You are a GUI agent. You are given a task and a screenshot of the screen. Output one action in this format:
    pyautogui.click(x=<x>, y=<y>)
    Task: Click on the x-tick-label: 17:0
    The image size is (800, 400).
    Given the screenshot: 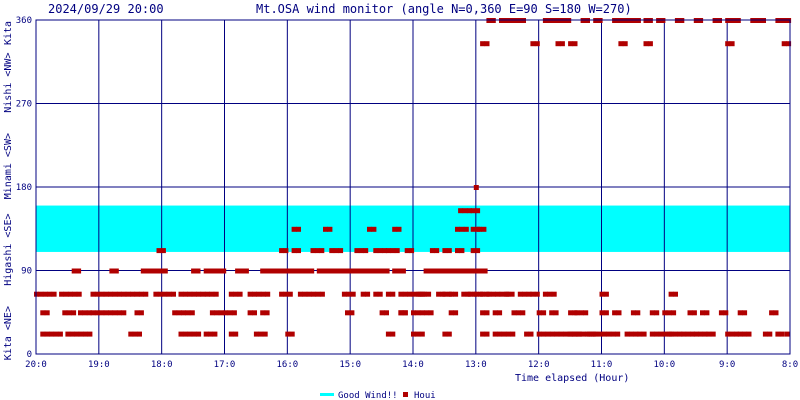 What is the action you would take?
    pyautogui.click(x=225, y=365)
    